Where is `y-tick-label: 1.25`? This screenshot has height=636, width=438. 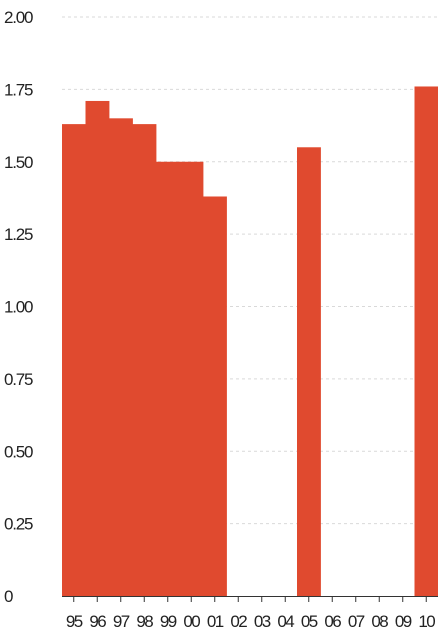 y-tick-label: 1.25 is located at coordinates (18, 234).